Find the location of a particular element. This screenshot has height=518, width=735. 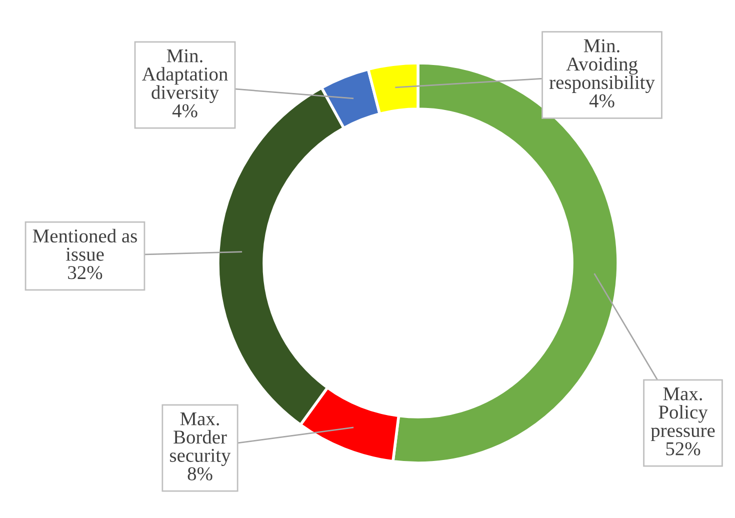

data-label: 8% is located at coordinates (200, 473).